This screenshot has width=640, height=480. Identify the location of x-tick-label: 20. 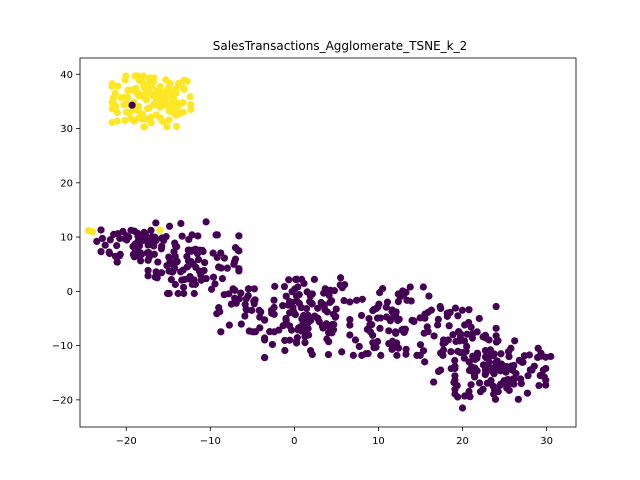
(462, 441).